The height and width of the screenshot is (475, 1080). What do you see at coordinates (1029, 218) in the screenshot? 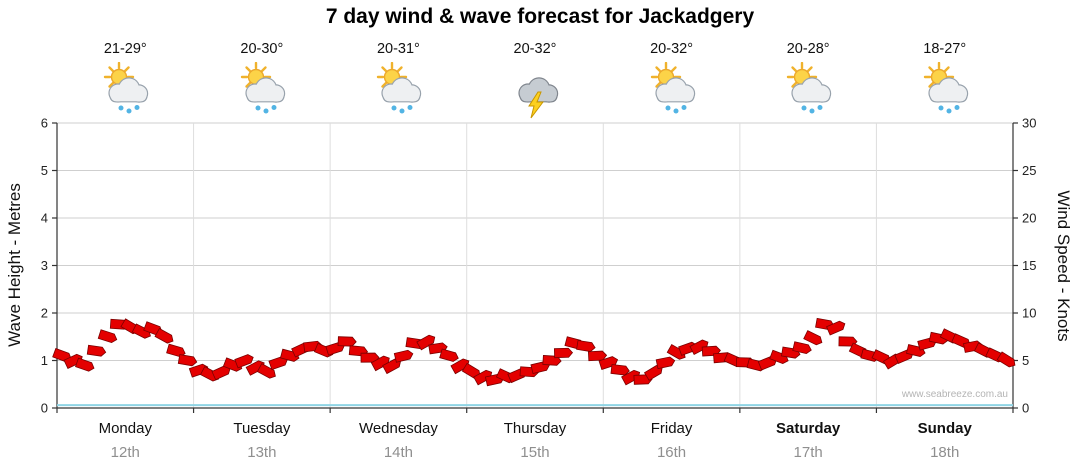
I see `right-tick-label: 20` at bounding box center [1029, 218].